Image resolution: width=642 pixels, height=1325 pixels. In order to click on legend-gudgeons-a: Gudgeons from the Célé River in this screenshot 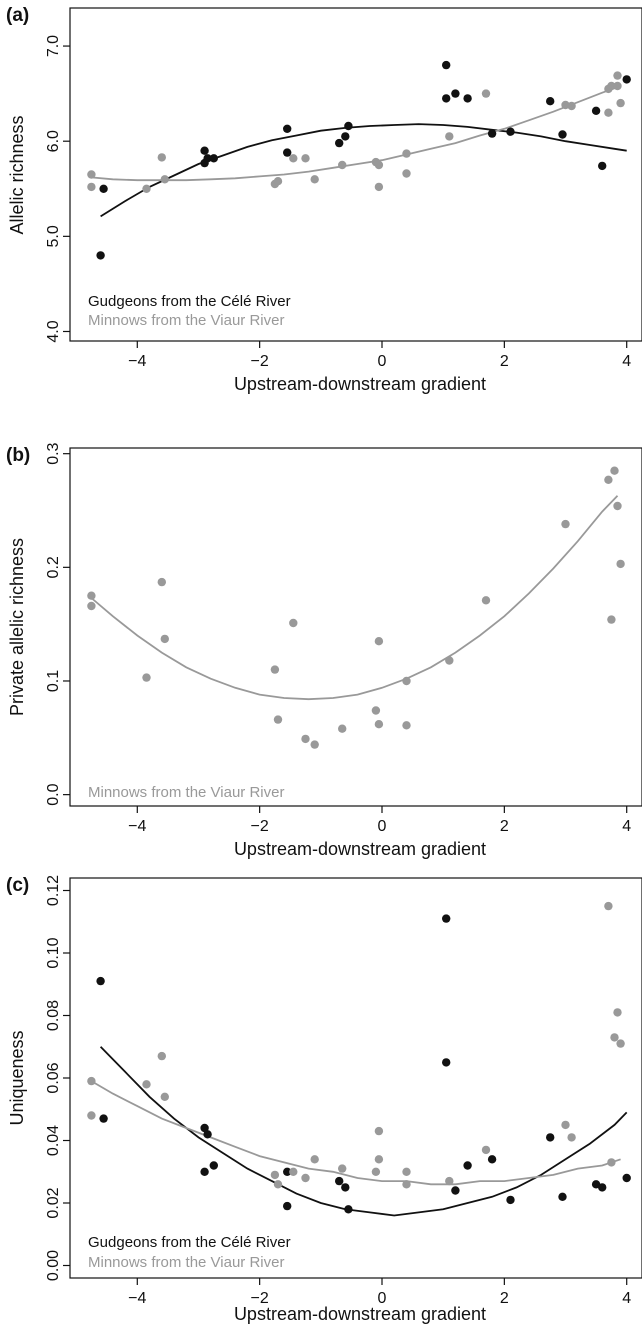, I will do `click(189, 301)`.